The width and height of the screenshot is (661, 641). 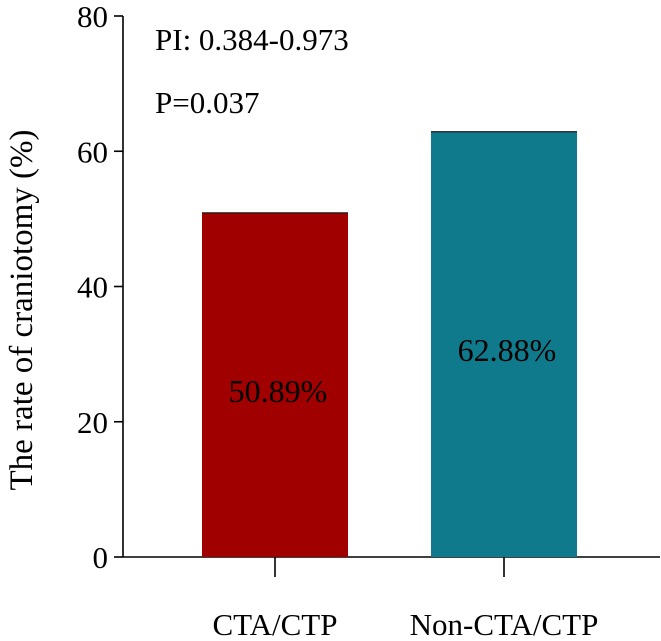 What do you see at coordinates (252, 39) in the screenshot?
I see `pi-annotation: PI: 0.384-0.973` at bounding box center [252, 39].